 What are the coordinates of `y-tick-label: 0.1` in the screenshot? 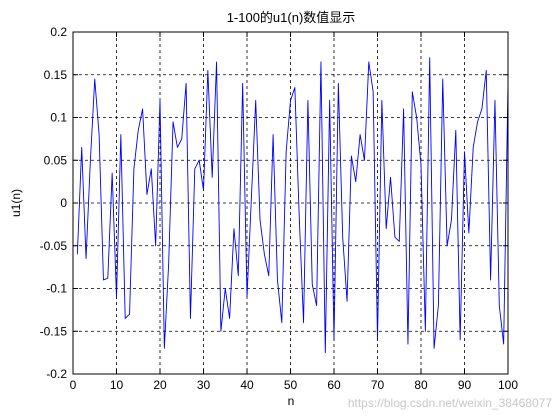 It's located at (58, 118).